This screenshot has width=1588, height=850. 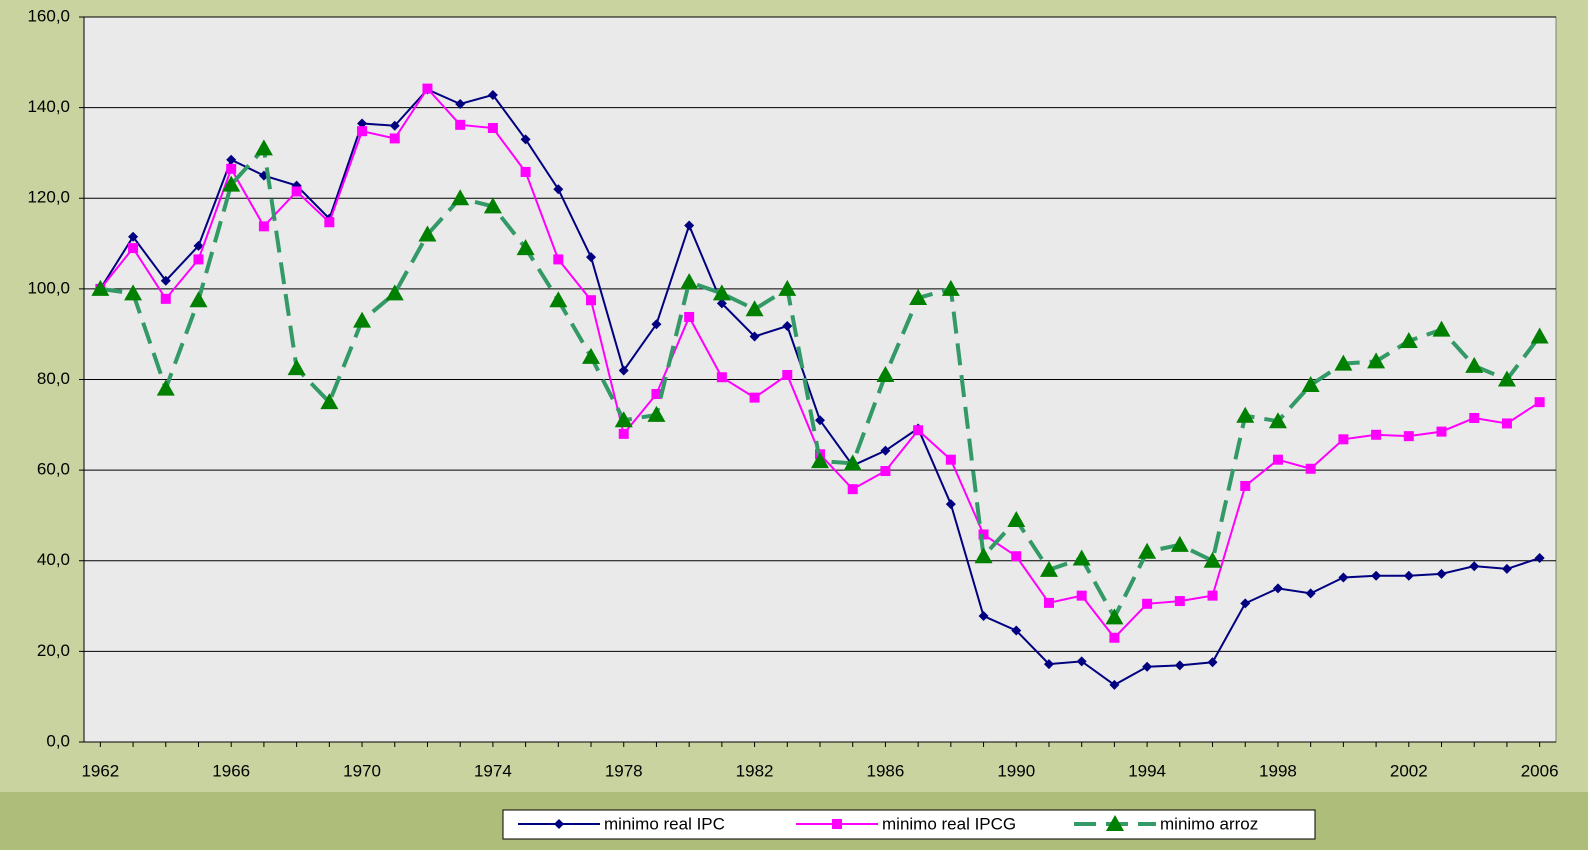 I want to click on y-tick-label: 80,0, so click(x=53, y=378).